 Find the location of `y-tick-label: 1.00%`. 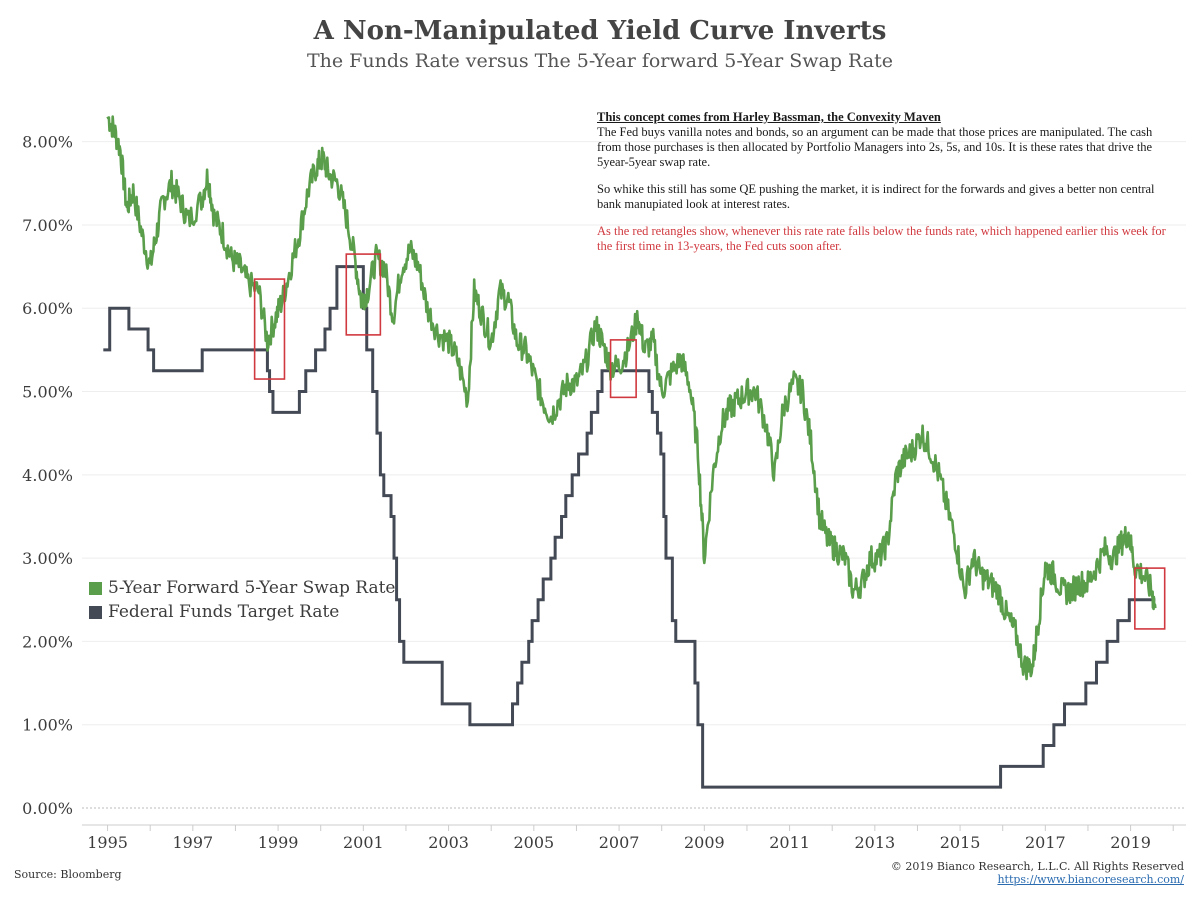

y-tick-label: 1.00% is located at coordinates (47, 725).